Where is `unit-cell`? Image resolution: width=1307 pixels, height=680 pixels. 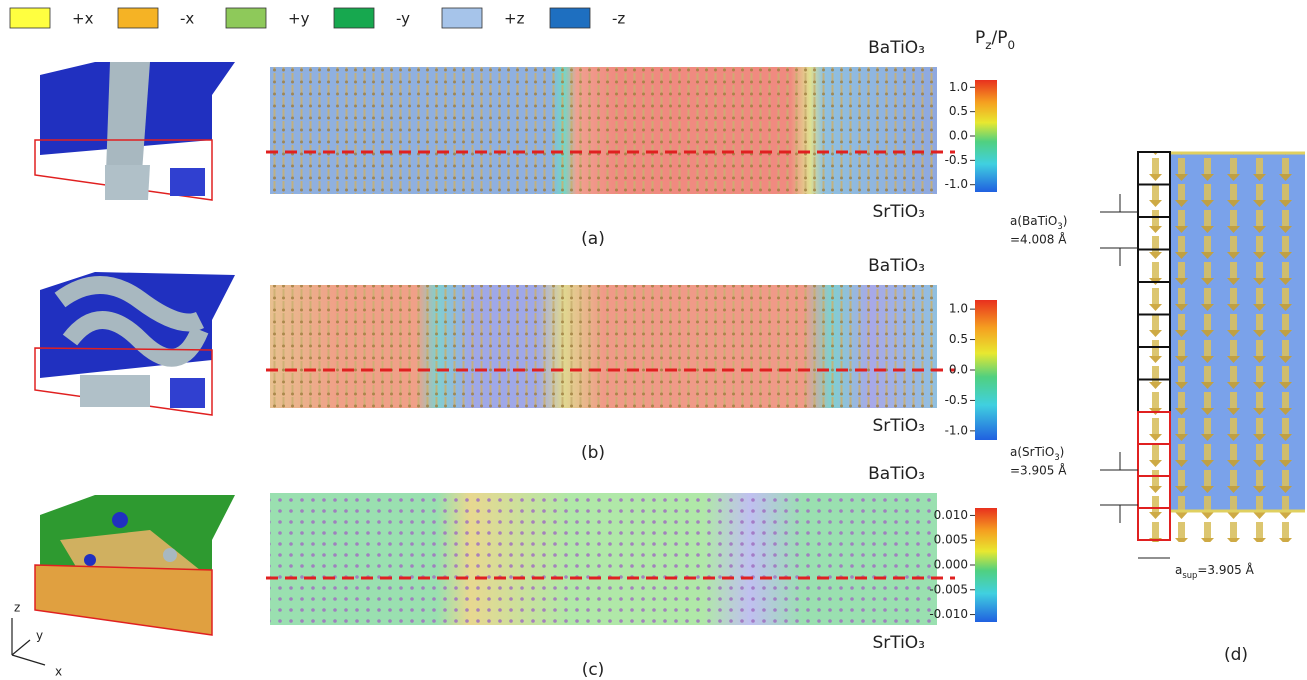 unit-cell is located at coordinates (1154, 524).